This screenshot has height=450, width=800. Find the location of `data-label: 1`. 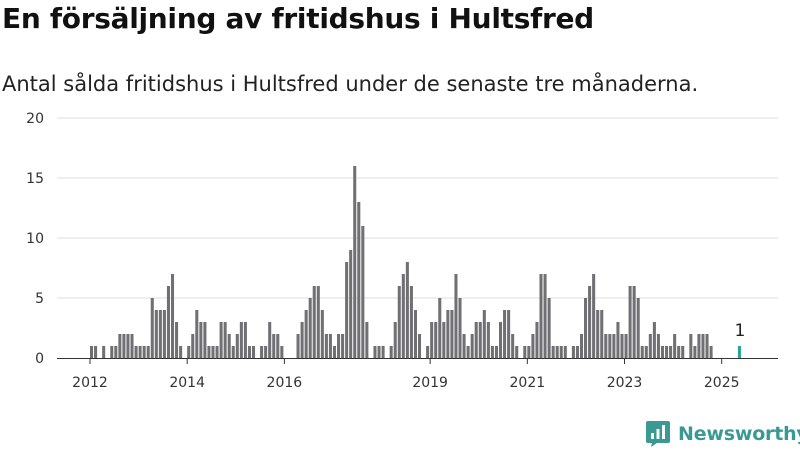

data-label: 1 is located at coordinates (740, 331).